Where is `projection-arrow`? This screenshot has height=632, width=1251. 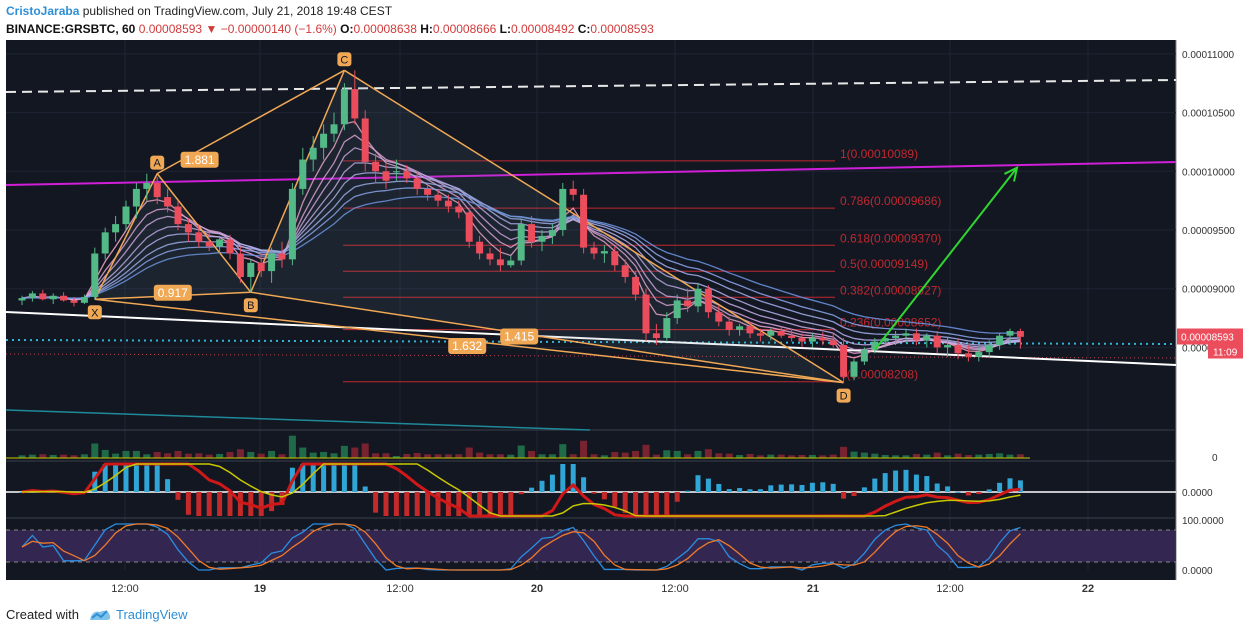
projection-arrow is located at coordinates (946, 258).